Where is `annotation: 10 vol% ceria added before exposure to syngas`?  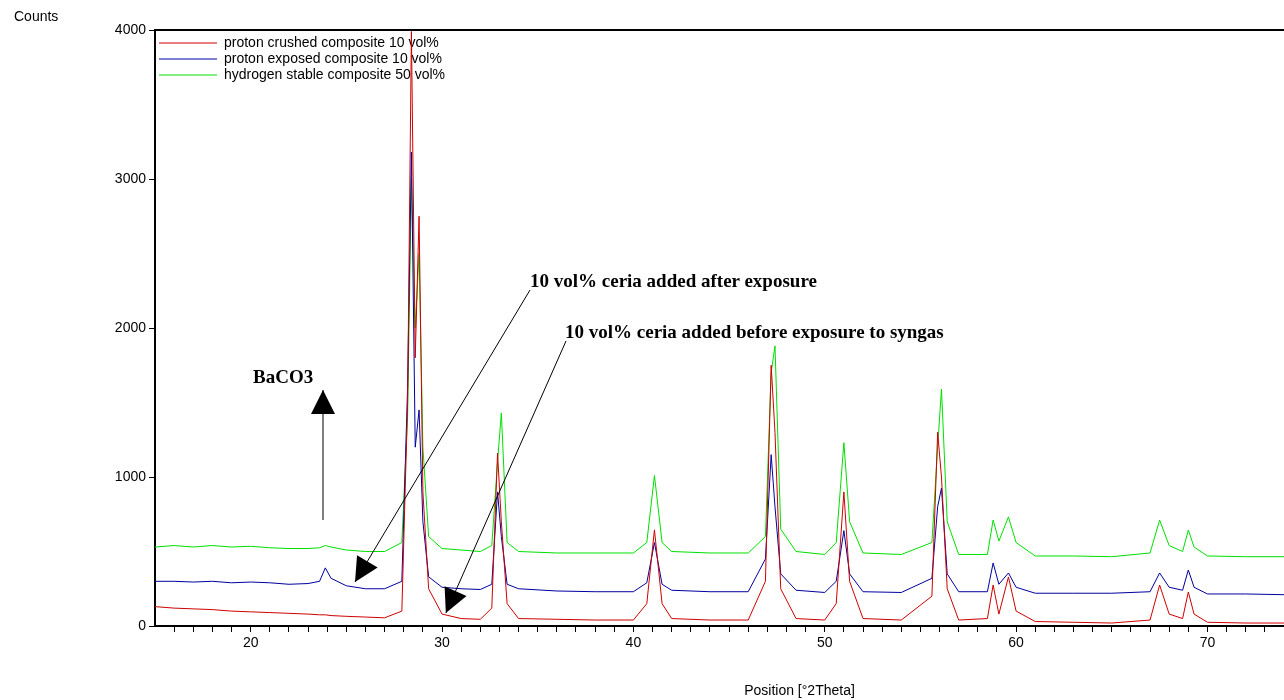 annotation: 10 vol% ceria added before exposure to syngas is located at coordinates (754, 331).